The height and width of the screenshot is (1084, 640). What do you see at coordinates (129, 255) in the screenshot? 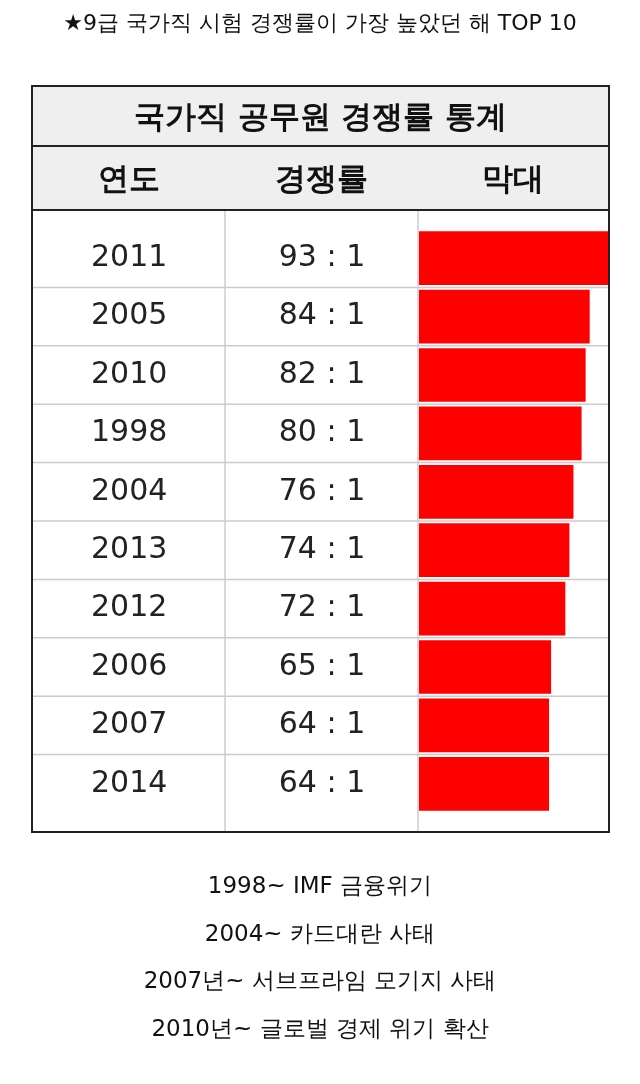
I see `y-tick-label: 2011` at bounding box center [129, 255].